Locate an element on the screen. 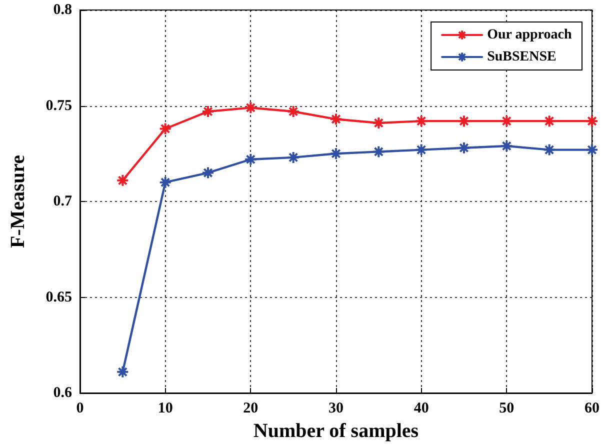 The image size is (604, 448). y-tick-label: 0.65 is located at coordinates (59, 297).